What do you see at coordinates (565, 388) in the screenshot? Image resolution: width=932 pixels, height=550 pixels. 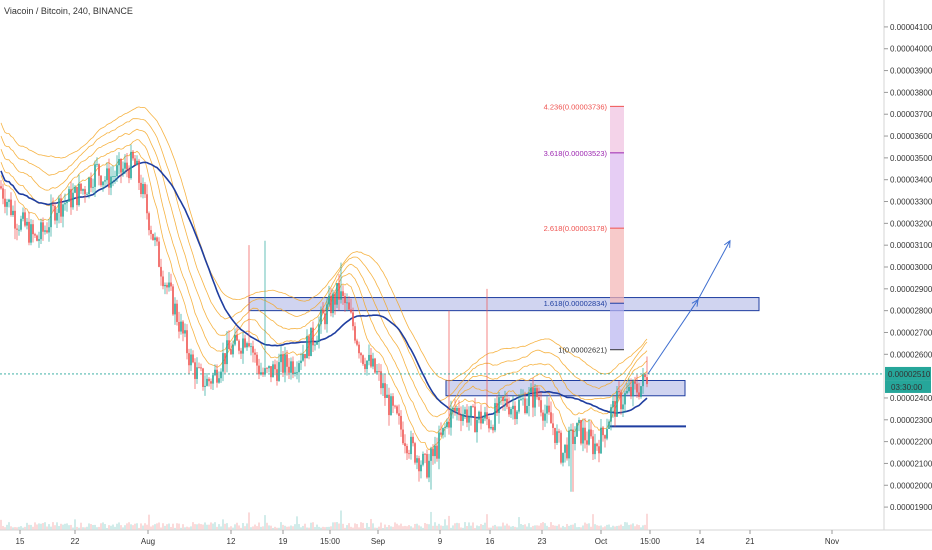 I see `support-zone` at bounding box center [565, 388].